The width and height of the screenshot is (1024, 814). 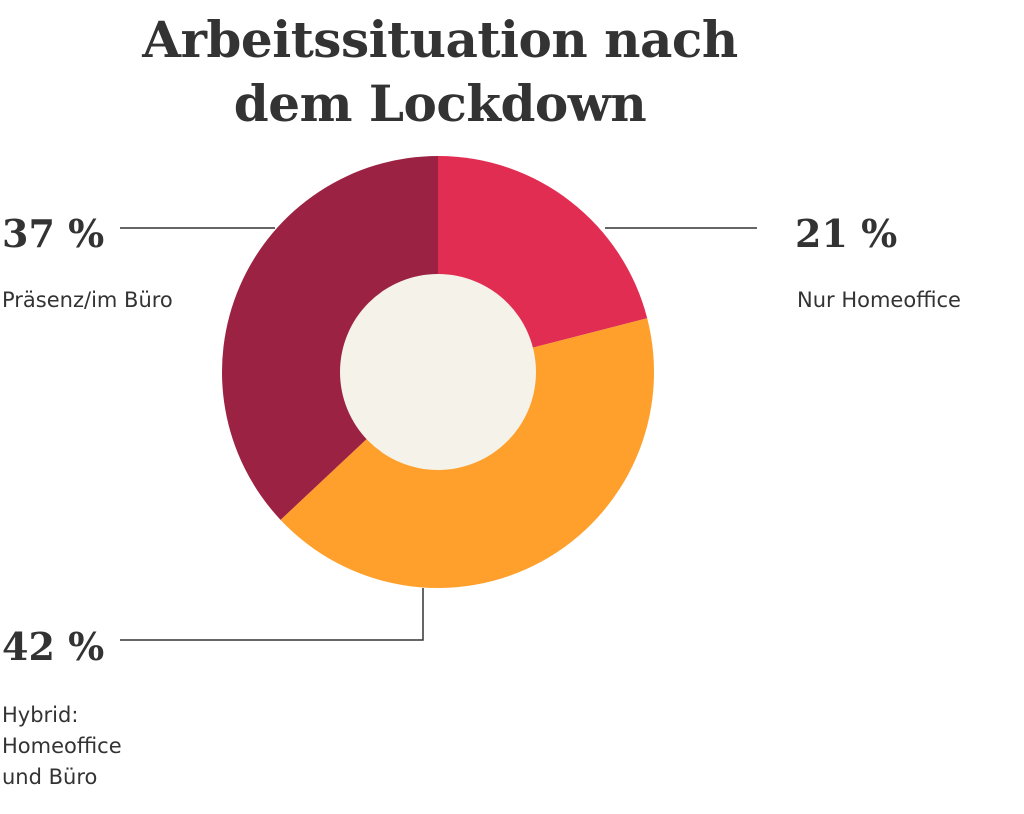 I want to click on slice-category-label: Präsenz/im Büro, so click(x=87, y=300).